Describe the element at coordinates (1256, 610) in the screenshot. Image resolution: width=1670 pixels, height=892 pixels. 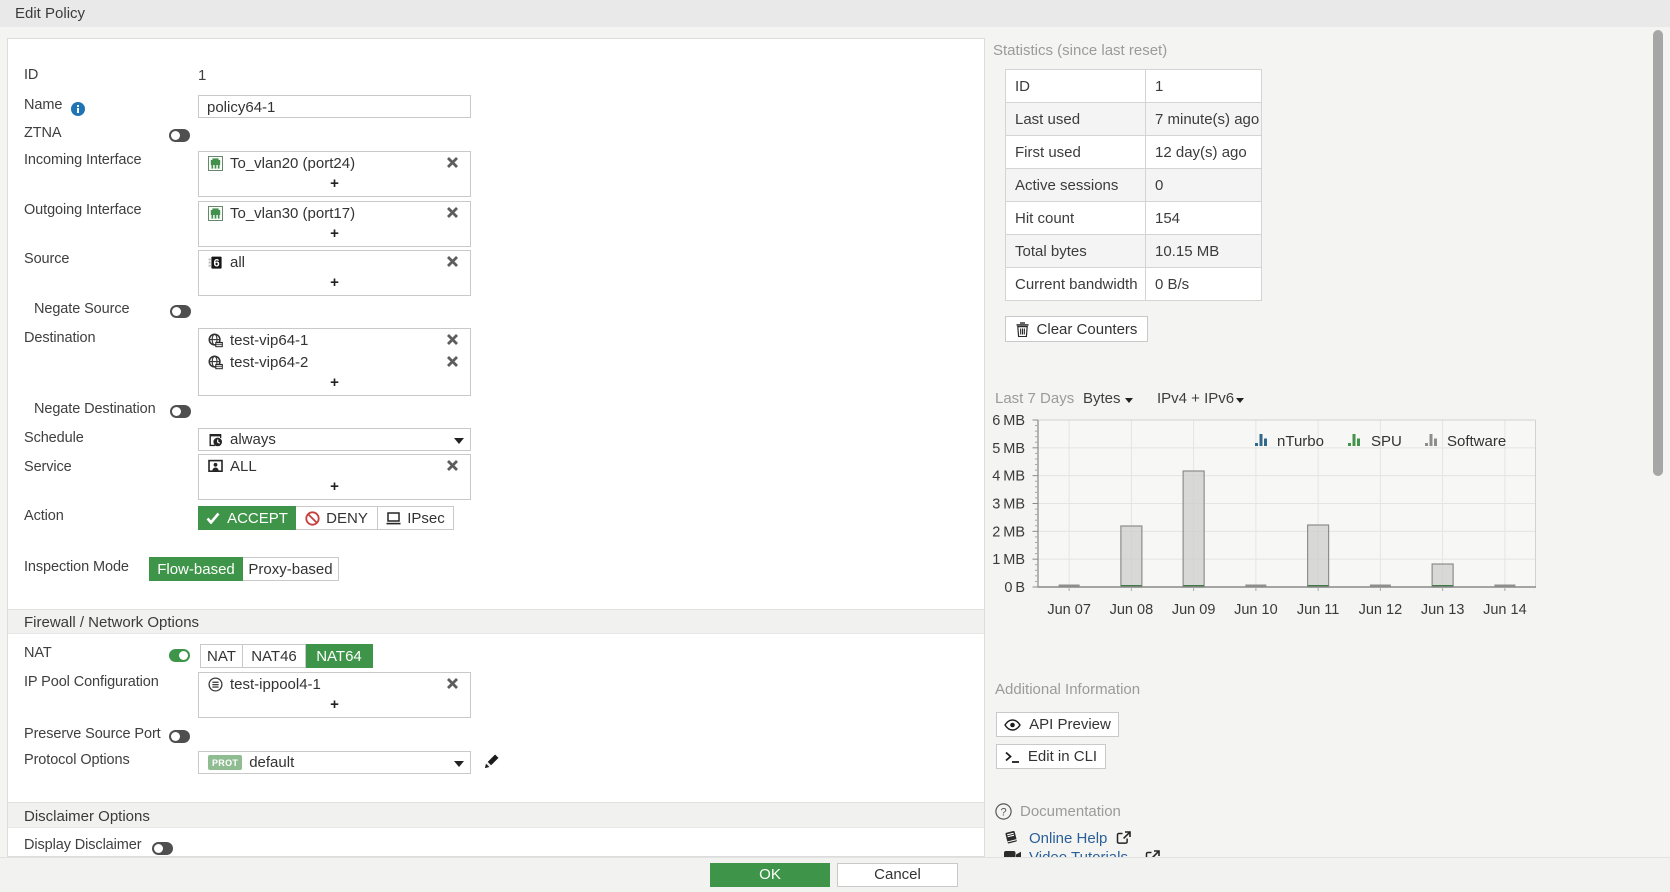
I see `svg-text: Jun 10` at that location.